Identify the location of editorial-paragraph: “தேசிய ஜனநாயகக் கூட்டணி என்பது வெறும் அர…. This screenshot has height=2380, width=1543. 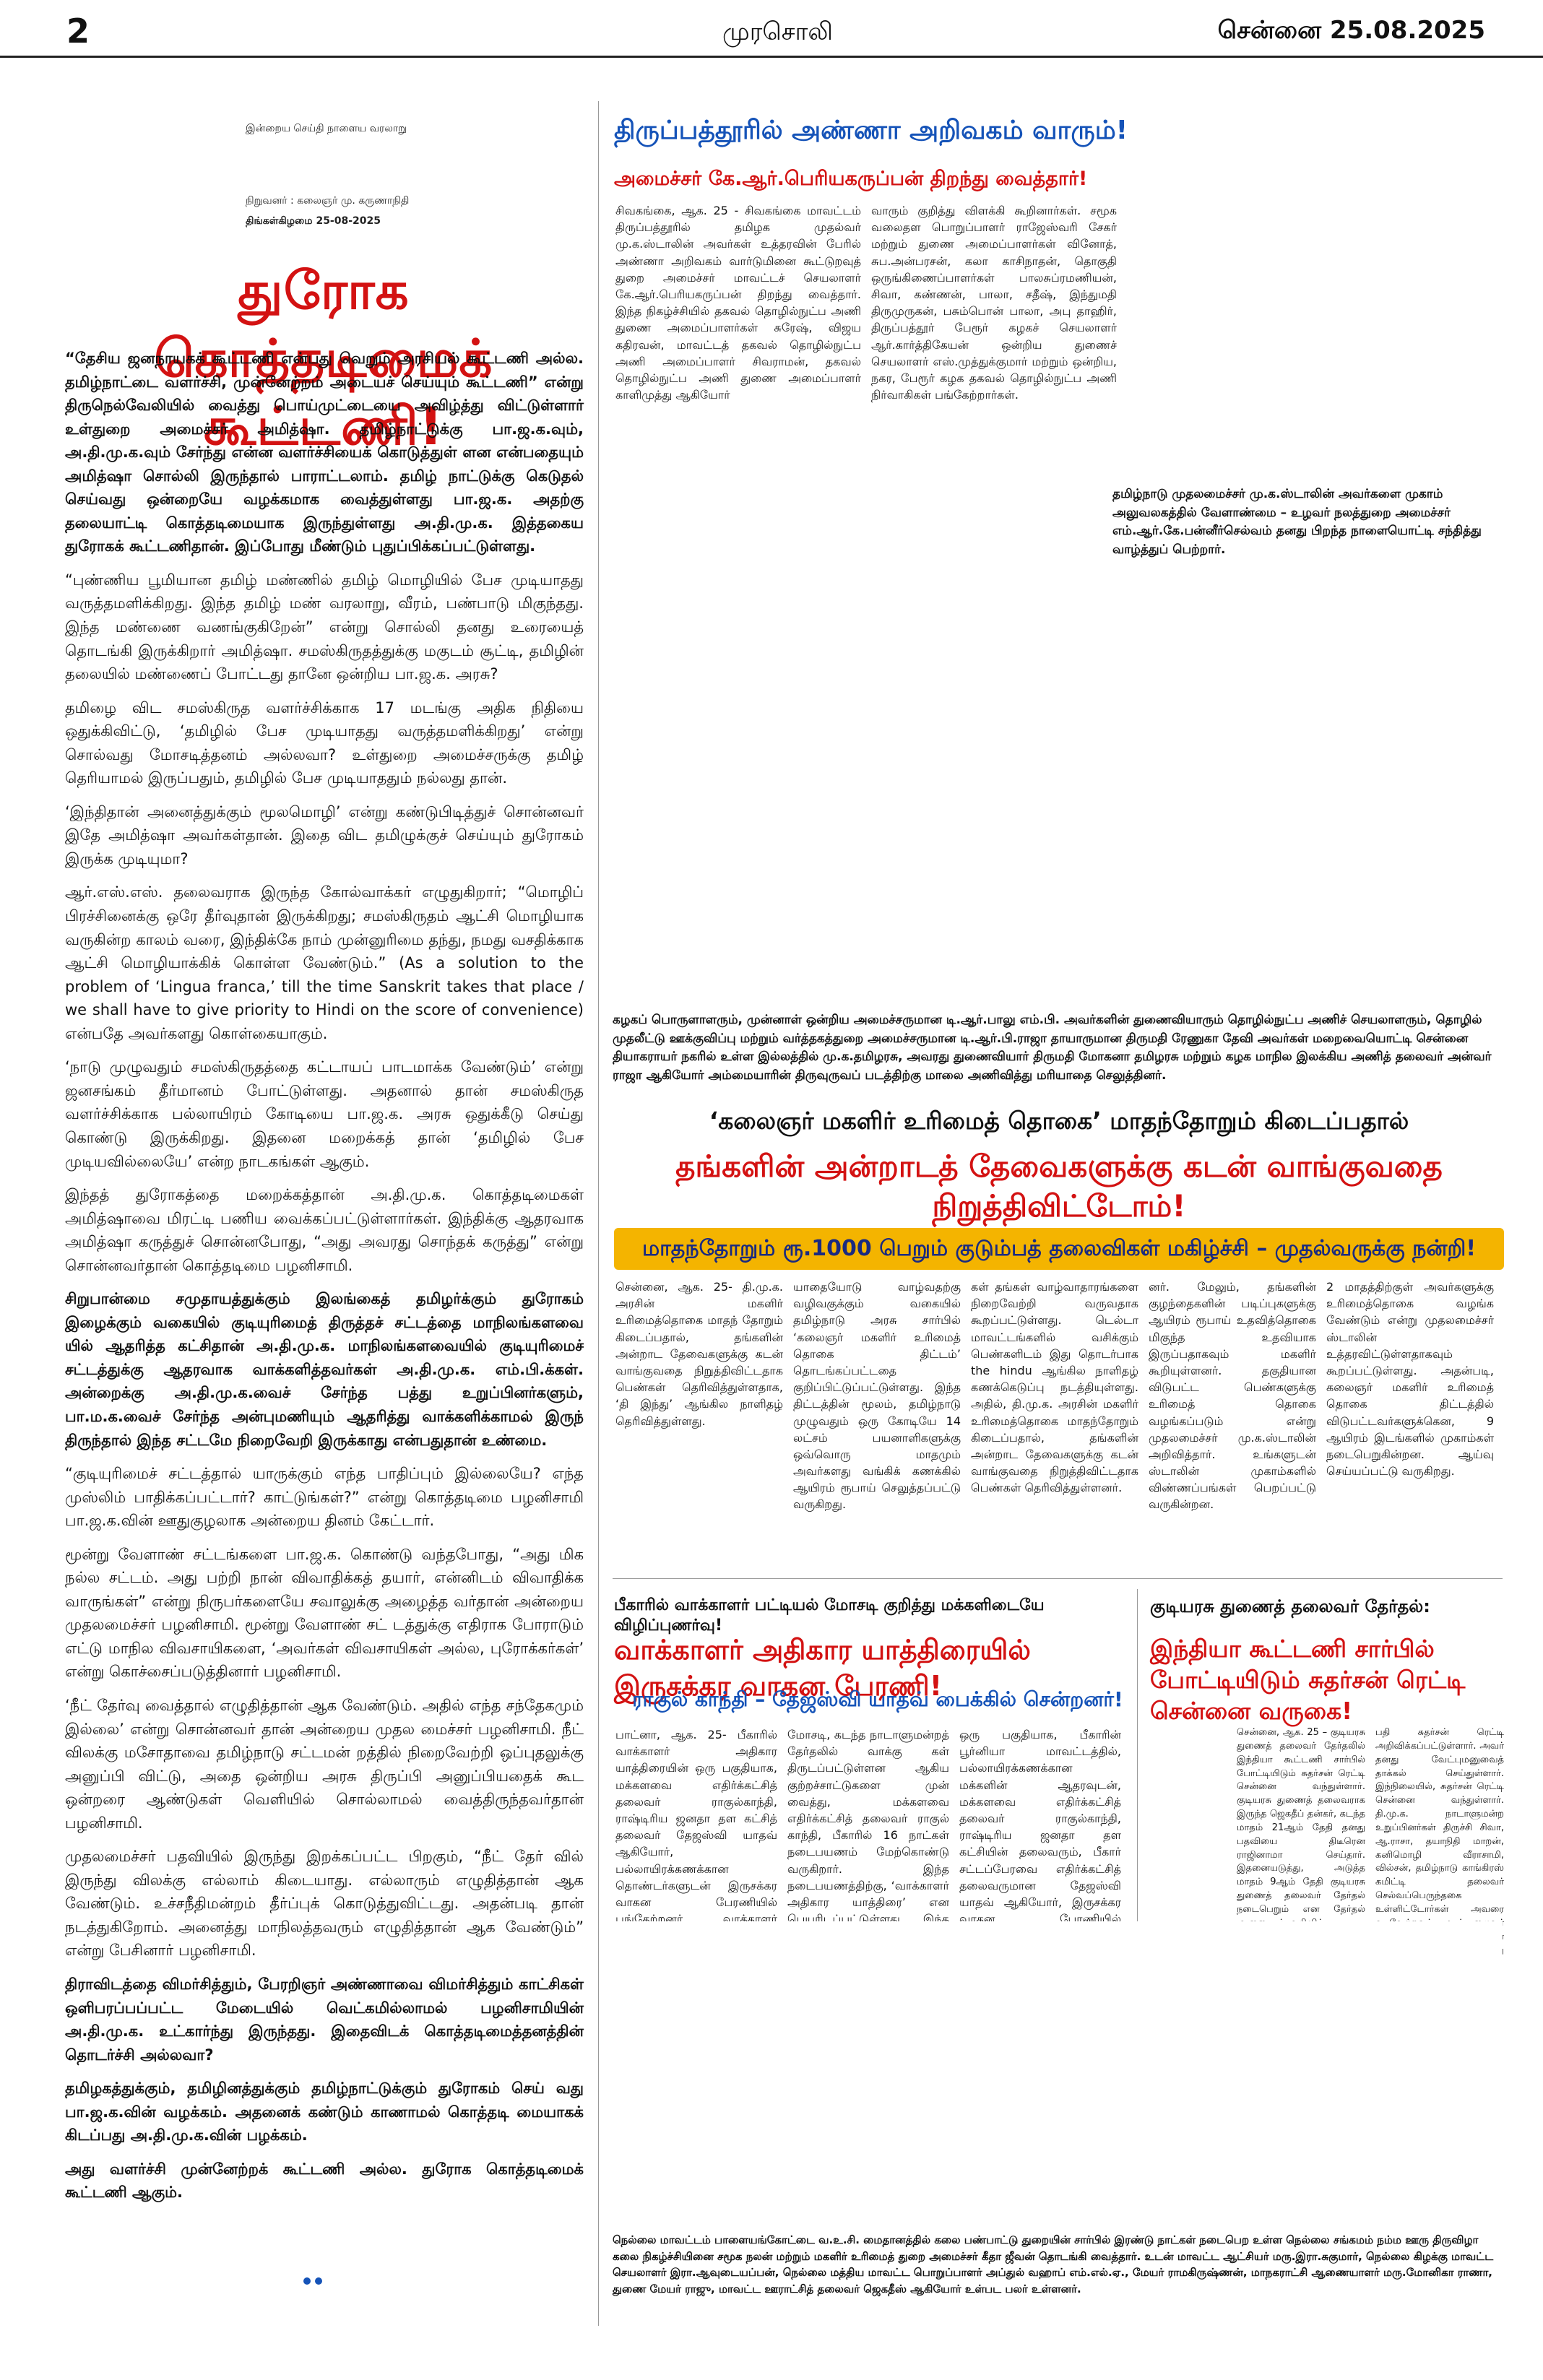
(324, 452).